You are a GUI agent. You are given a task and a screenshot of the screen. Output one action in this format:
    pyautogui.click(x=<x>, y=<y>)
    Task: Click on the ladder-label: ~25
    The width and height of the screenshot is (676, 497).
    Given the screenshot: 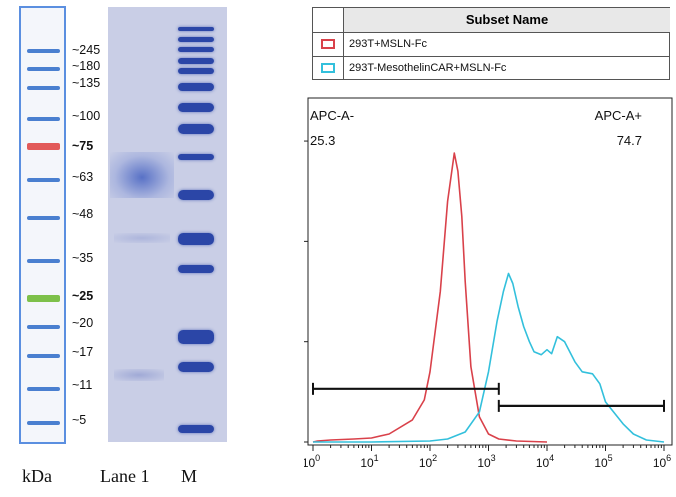 What is the action you would take?
    pyautogui.click(x=83, y=296)
    